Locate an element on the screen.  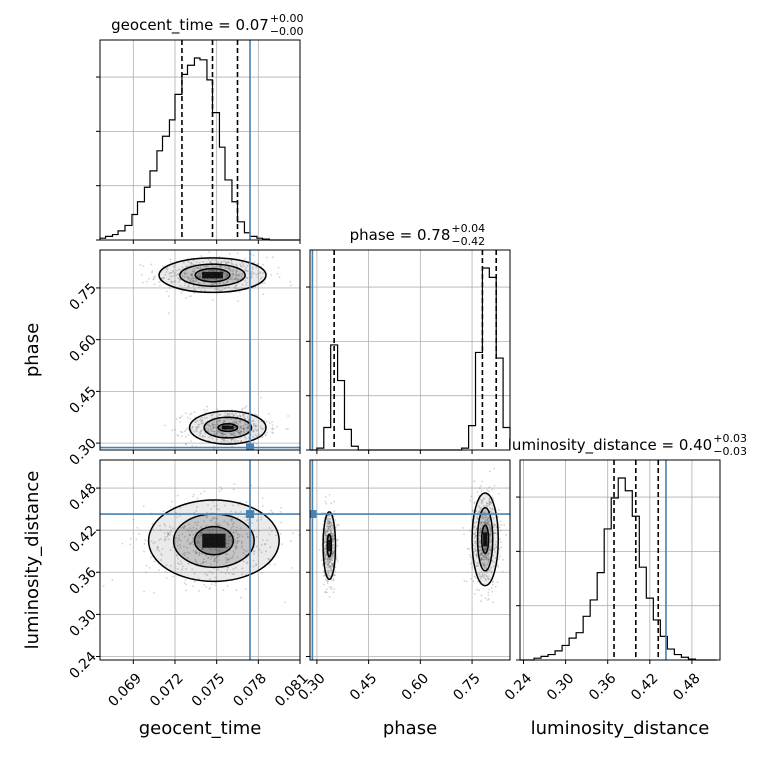
panel-2d-phase_vs_geocent_time is located at coordinates (198, 352).